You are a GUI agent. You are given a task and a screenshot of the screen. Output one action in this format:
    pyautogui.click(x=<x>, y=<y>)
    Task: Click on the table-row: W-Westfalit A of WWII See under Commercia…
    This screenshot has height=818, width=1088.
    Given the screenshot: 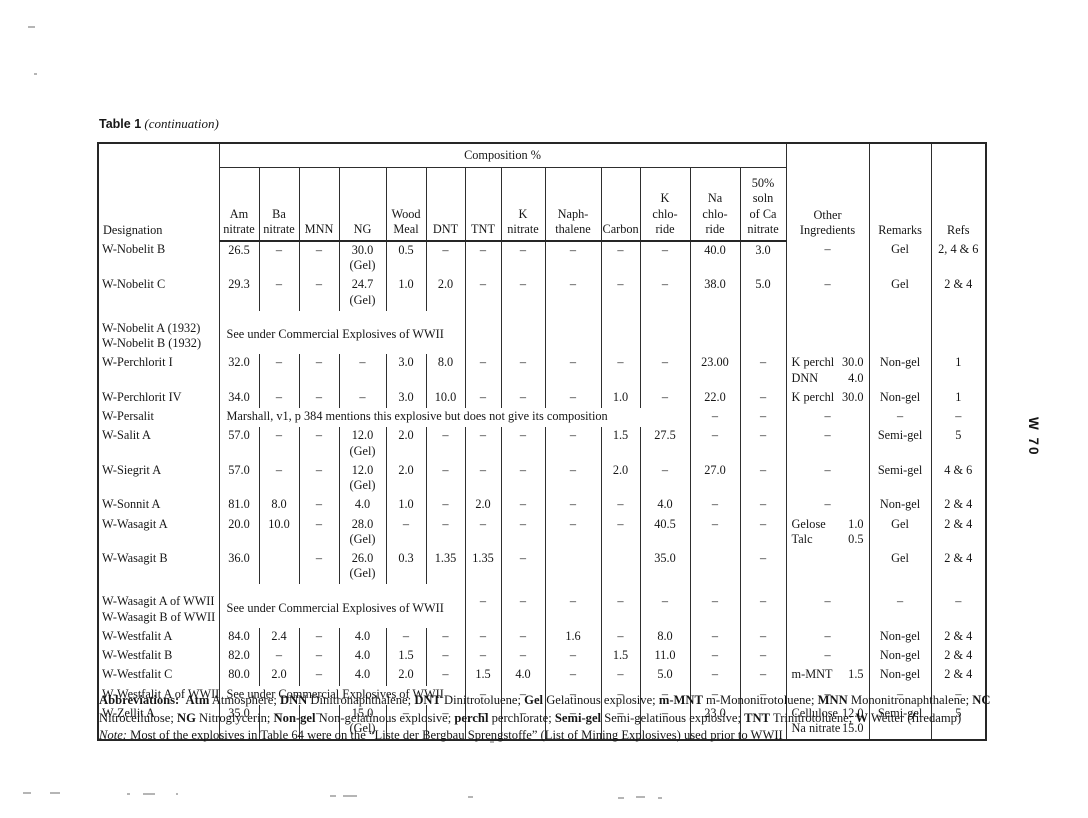 What is the action you would take?
    pyautogui.click(x=542, y=695)
    